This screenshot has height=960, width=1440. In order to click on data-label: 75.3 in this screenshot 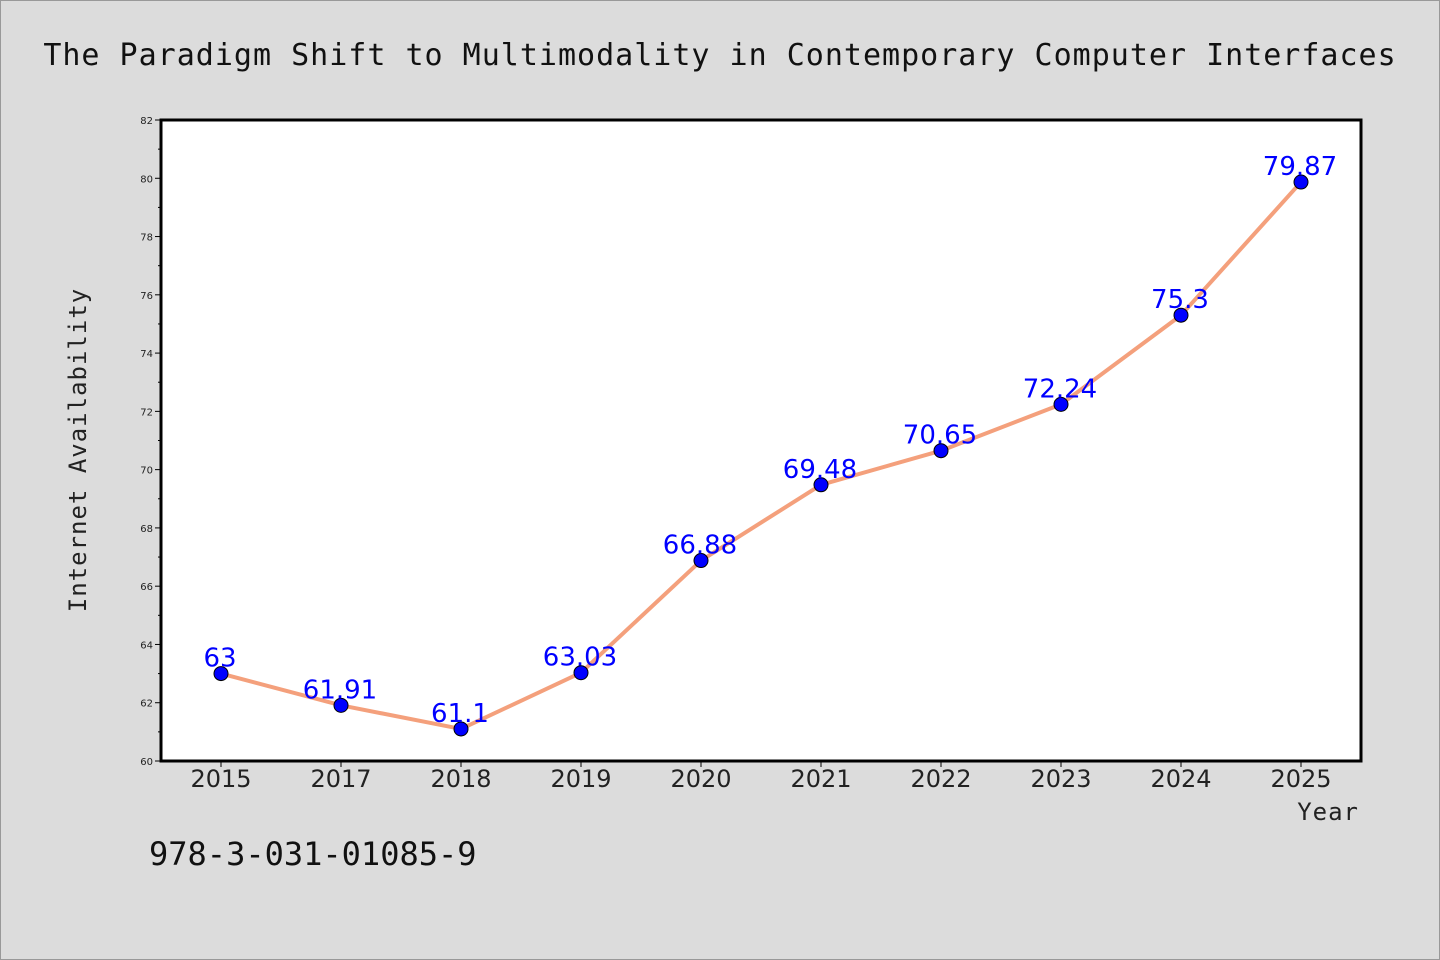, I will do `click(1180, 300)`.